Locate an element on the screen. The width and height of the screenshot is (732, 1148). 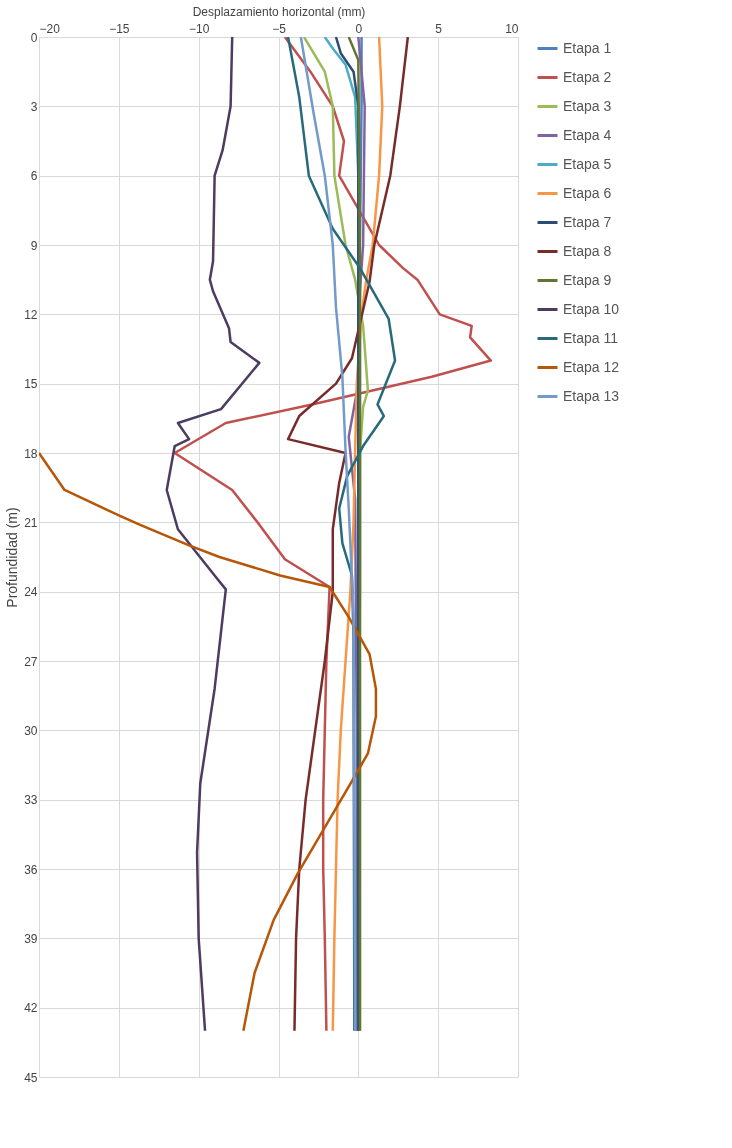
x-tick-label: −10 is located at coordinates (199, 28).